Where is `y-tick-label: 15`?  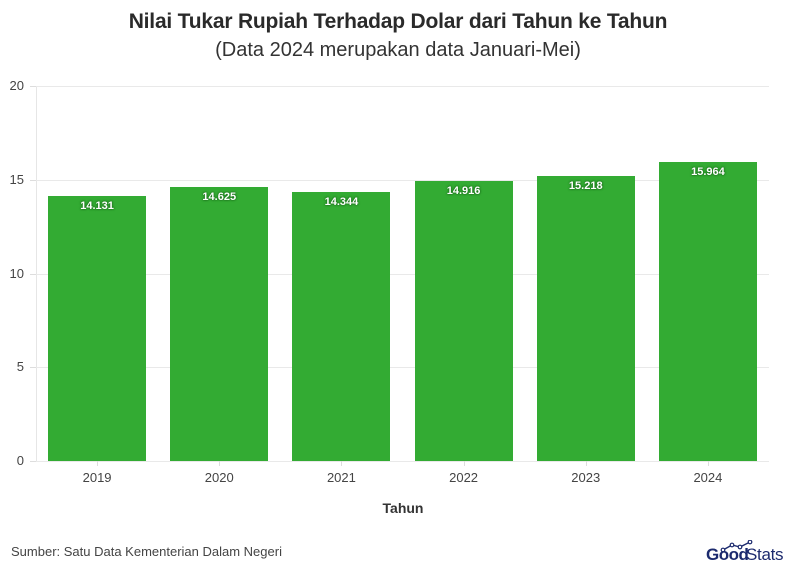 y-tick-label: 15 is located at coordinates (16, 179).